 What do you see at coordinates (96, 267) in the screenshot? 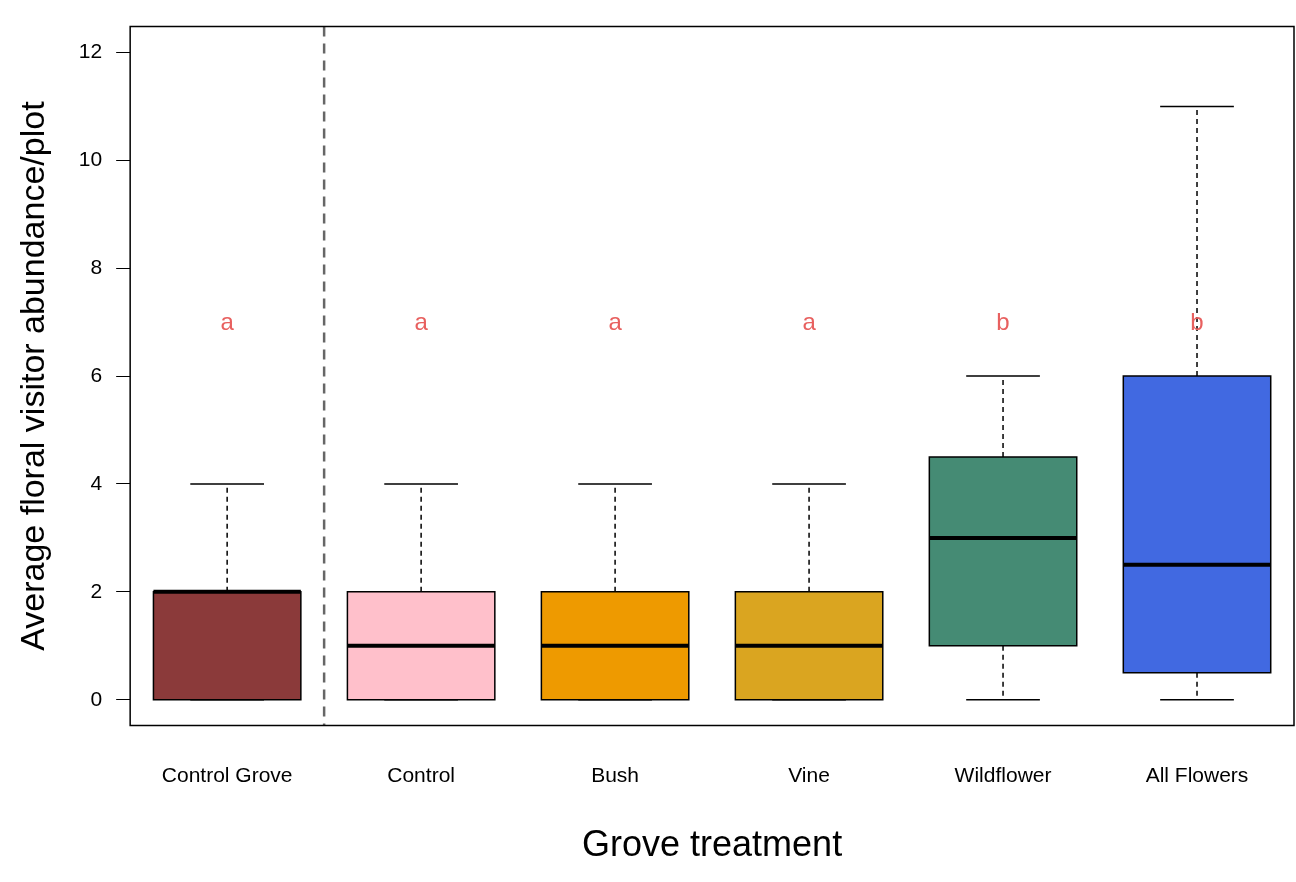
I see `y-tick-label: 8` at bounding box center [96, 267].